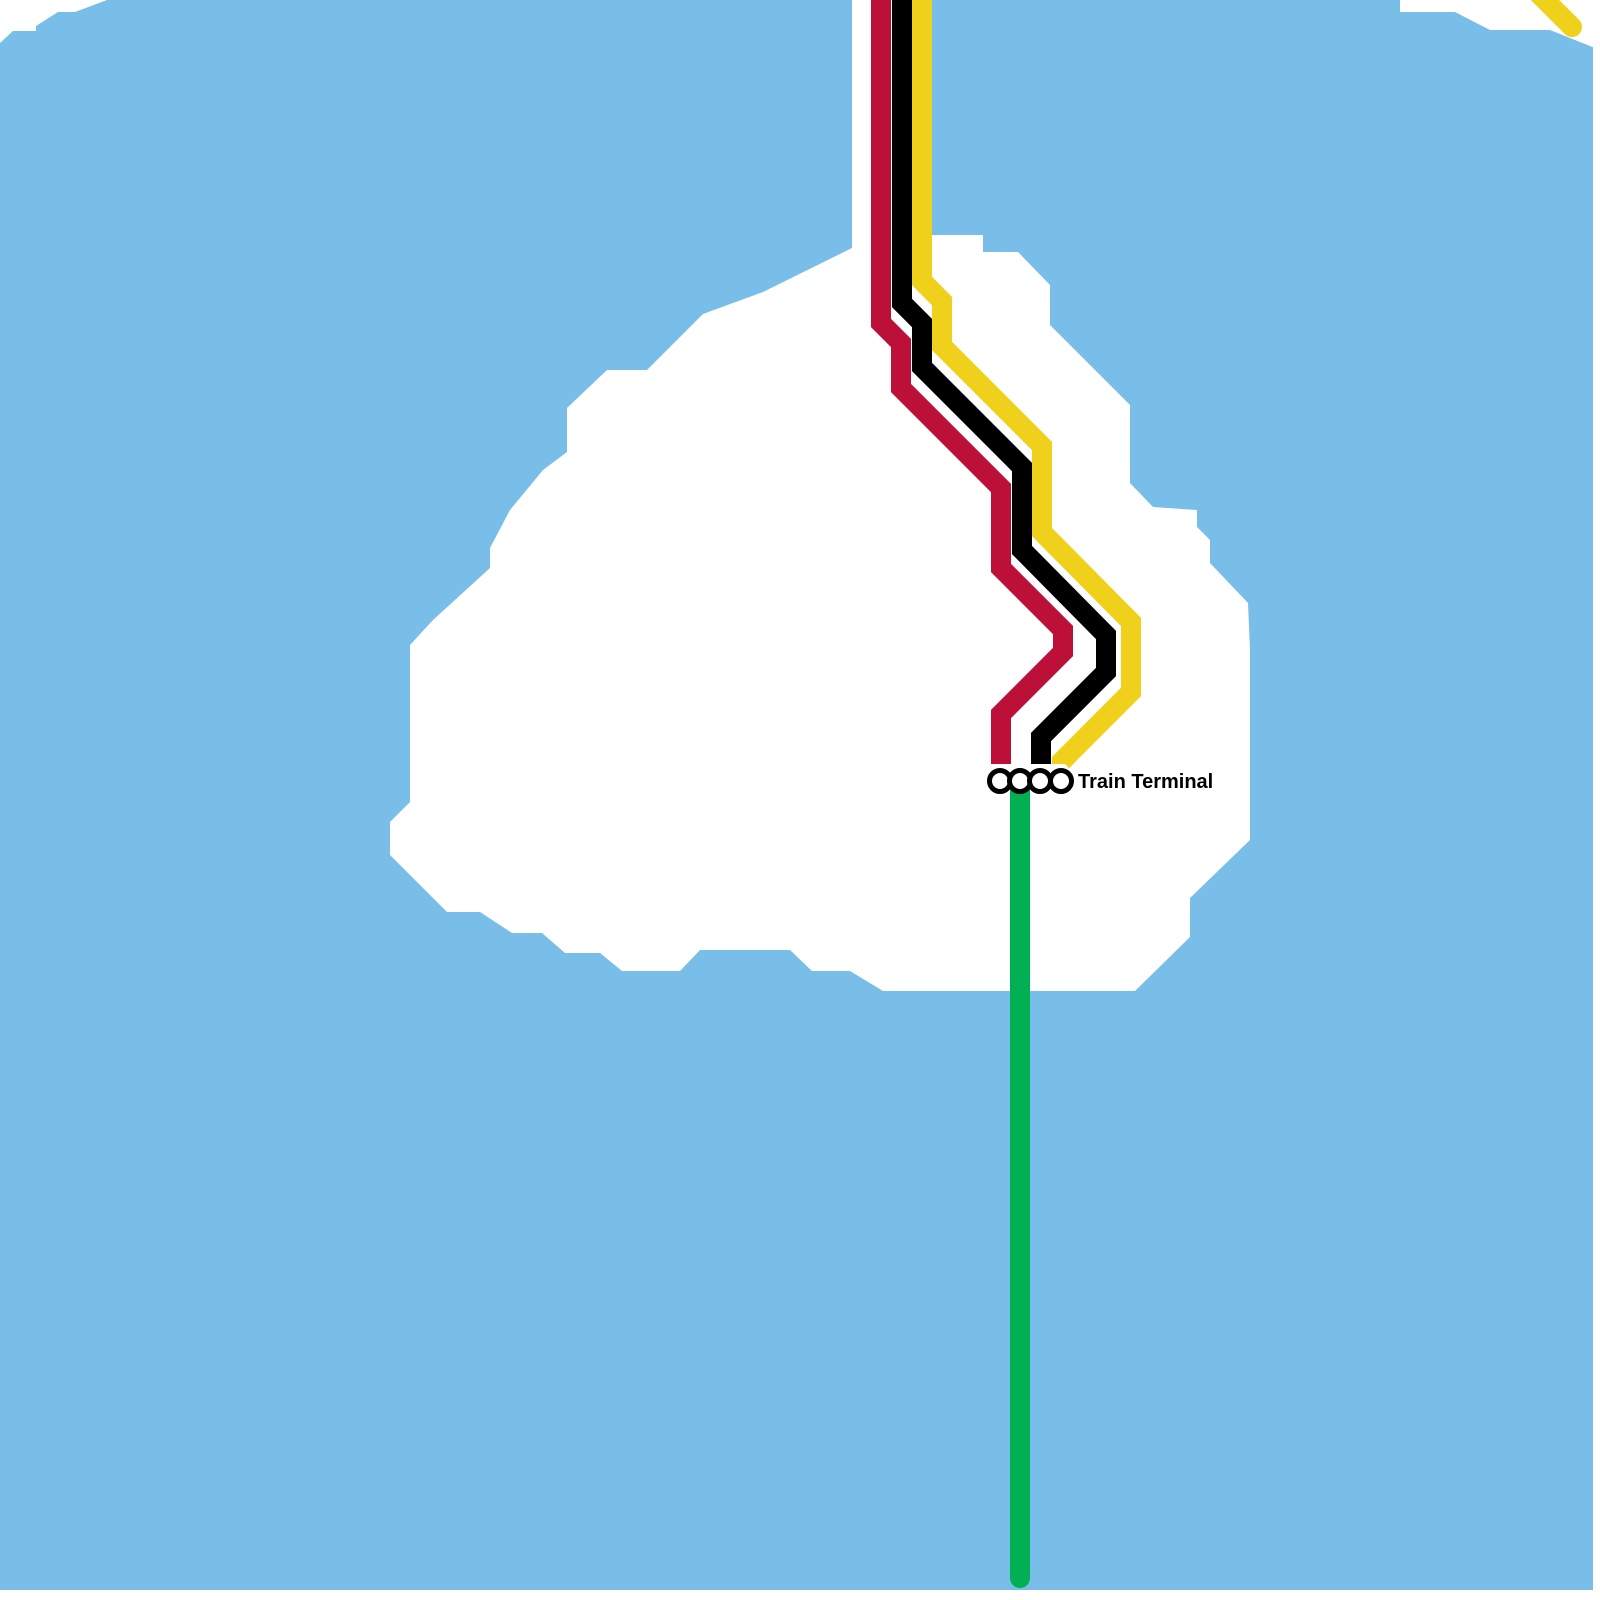 Image resolution: width=1600 pixels, height=1600 pixels. I want to click on transit-line-black, so click(1004, 382).